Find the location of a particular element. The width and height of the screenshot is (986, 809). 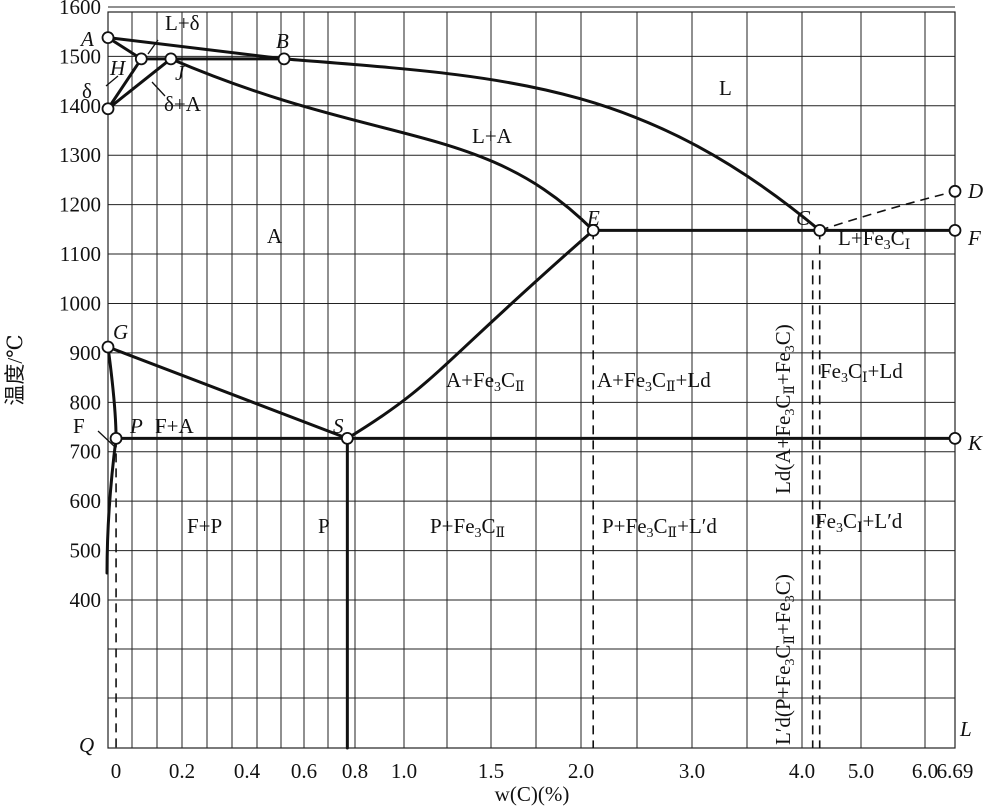

line-JN is located at coordinates (139, 84).